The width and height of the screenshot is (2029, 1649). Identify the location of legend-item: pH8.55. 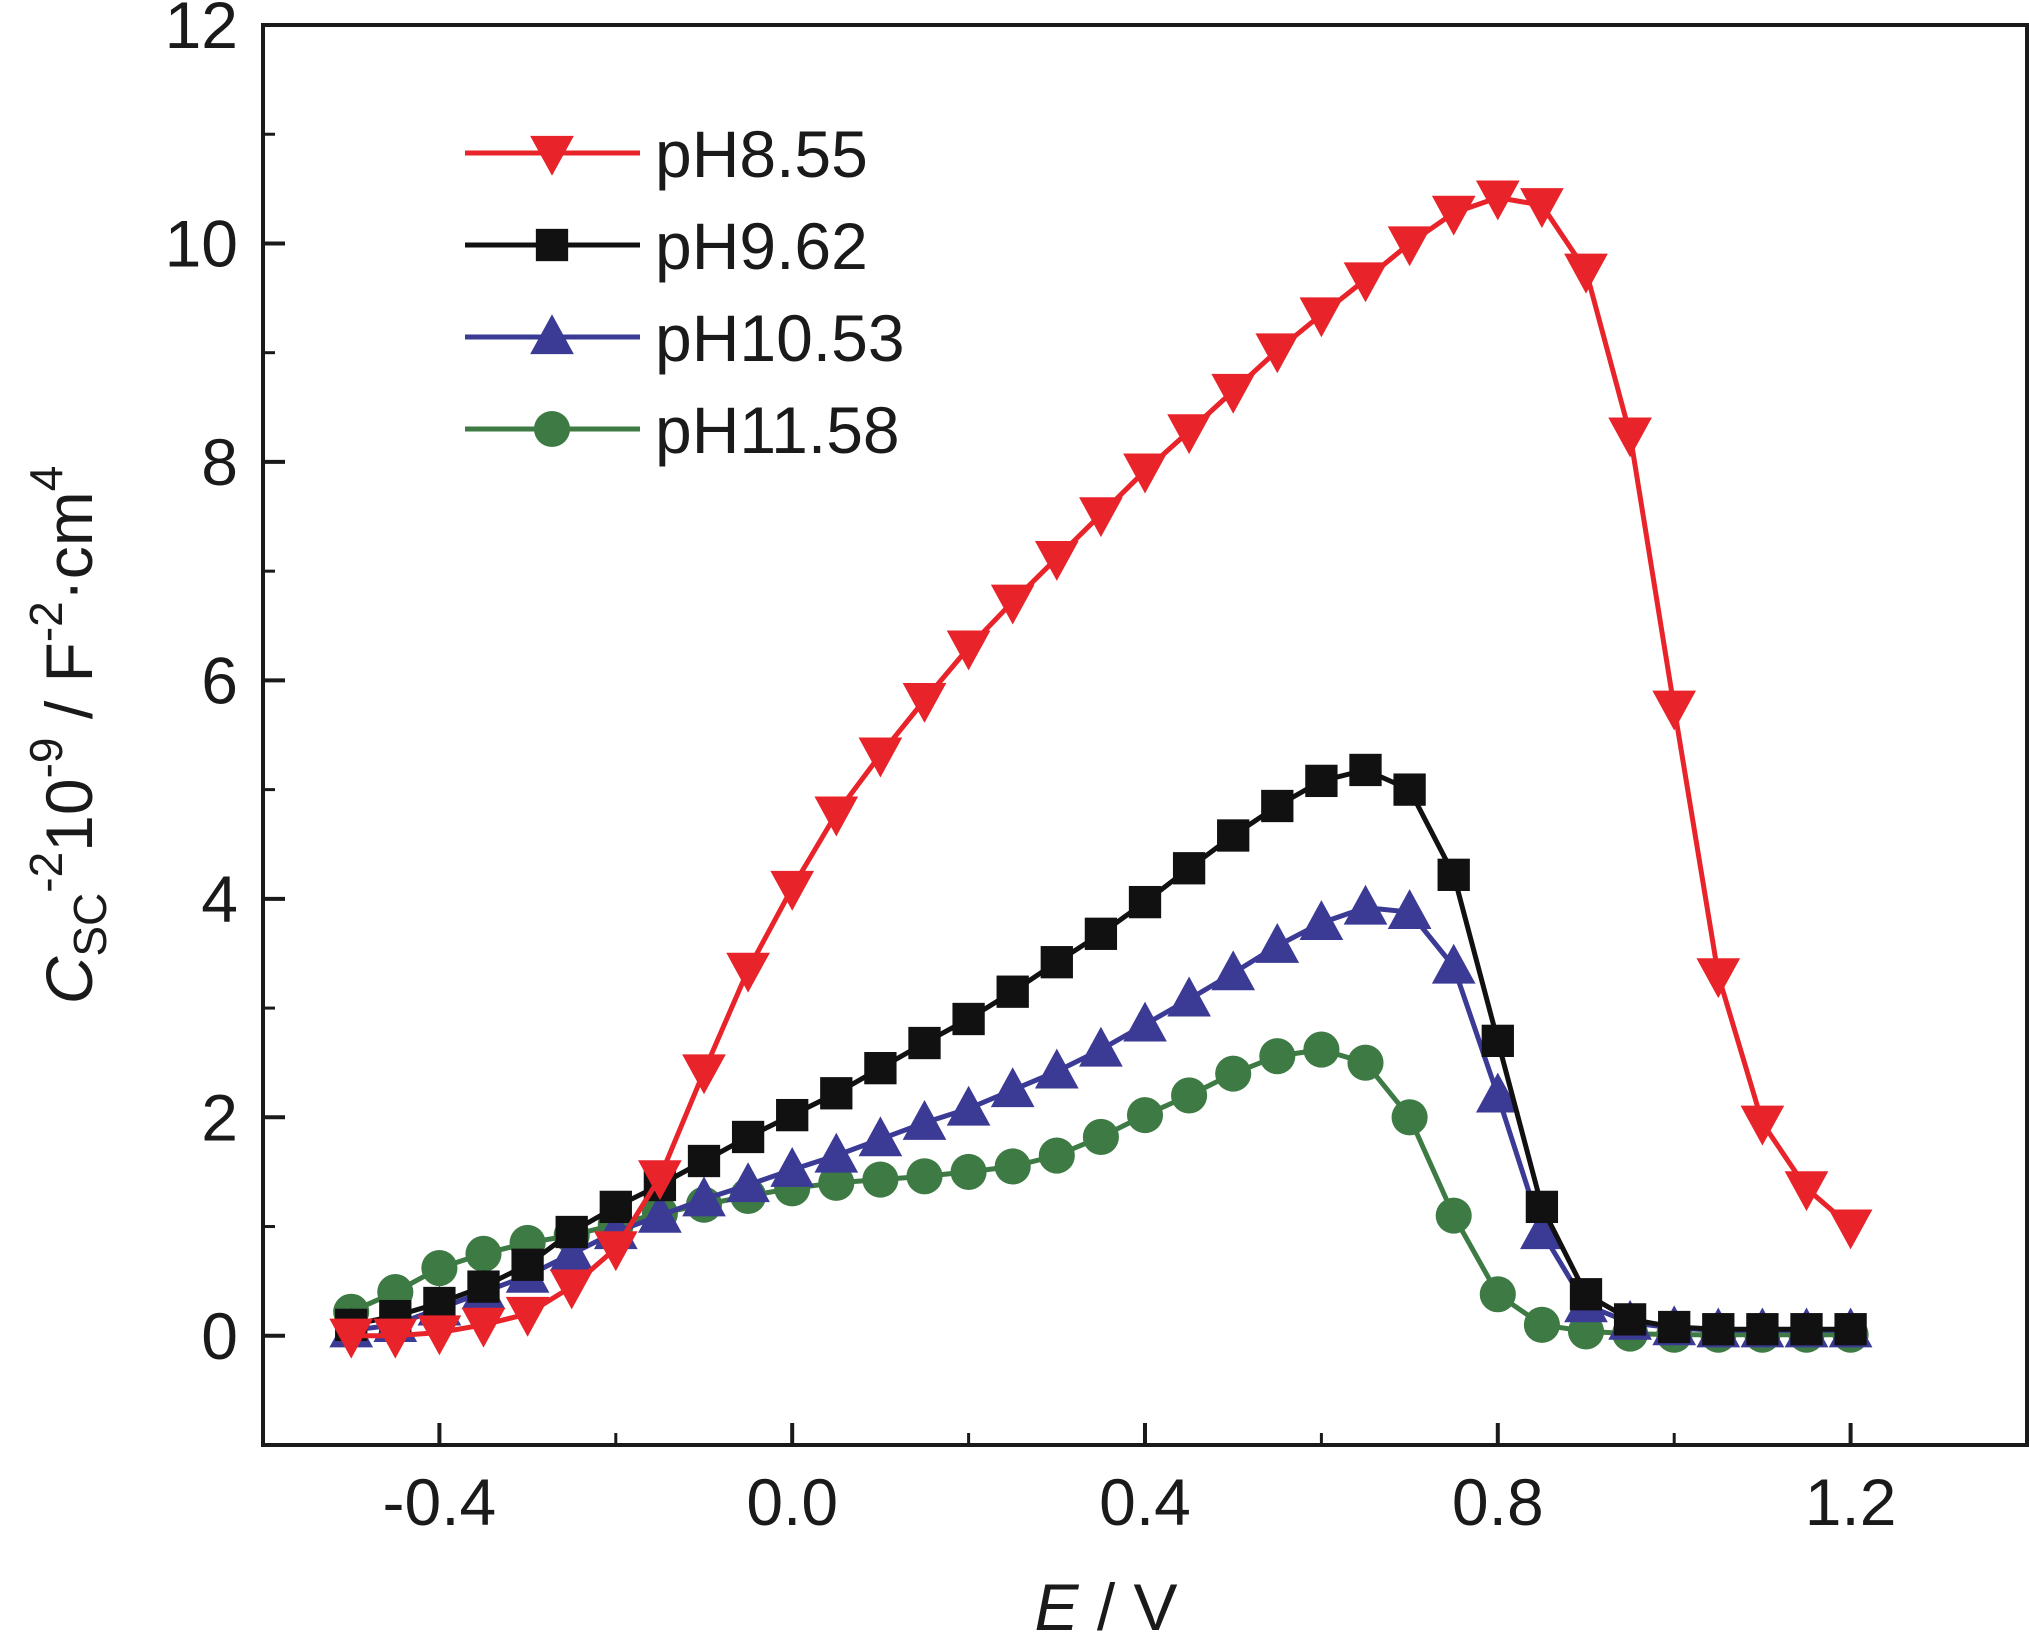
(666, 154).